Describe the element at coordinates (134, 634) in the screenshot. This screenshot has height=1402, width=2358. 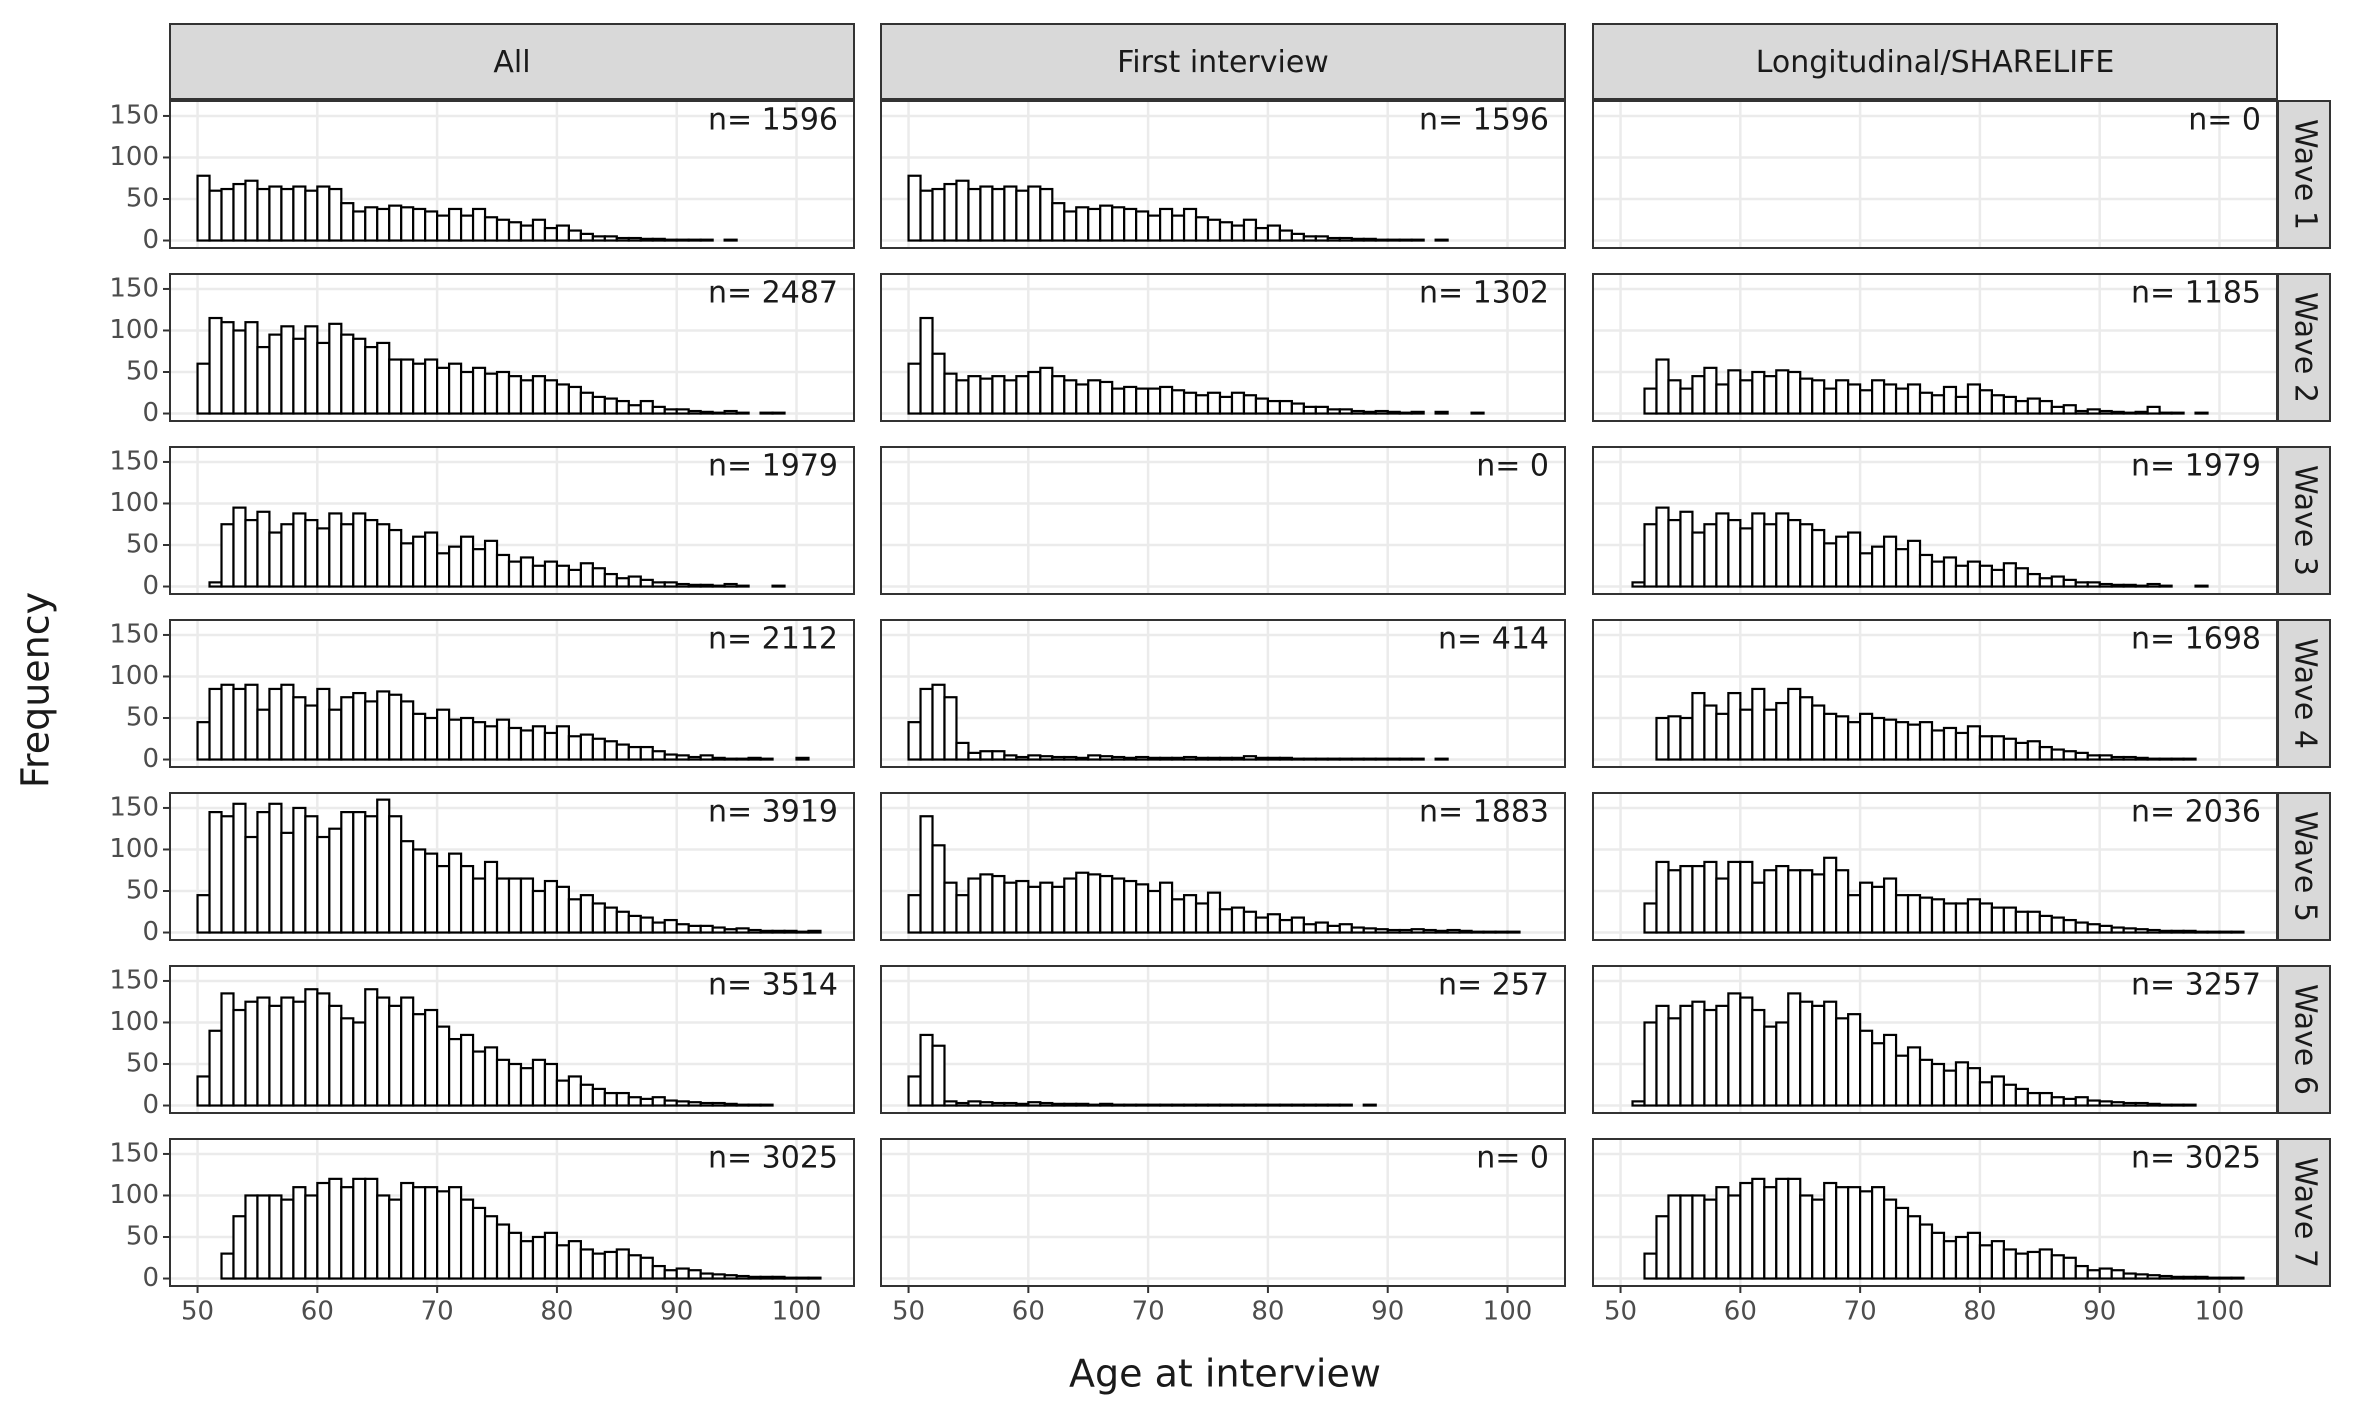
I see `y-tick-label: 150` at that location.